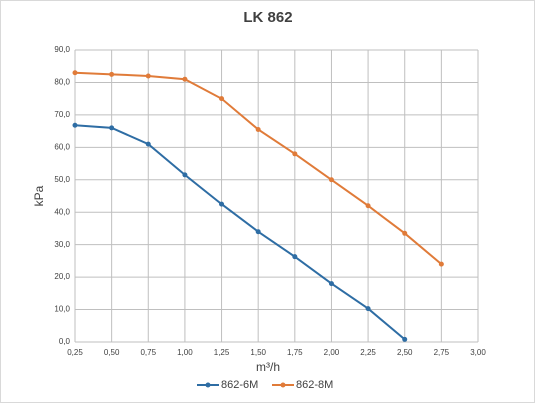 This screenshot has height=403, width=535. I want to click on y-axis-title: kPa, so click(39, 195).